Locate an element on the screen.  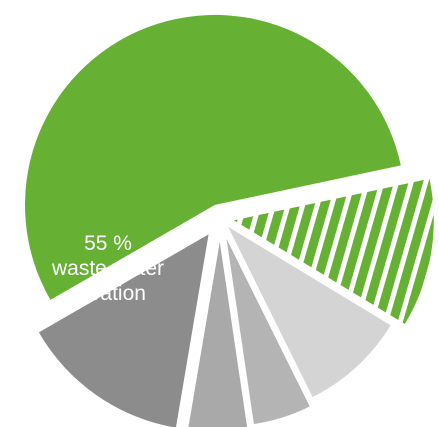
pie-labels: 55 % waste water aeration is located at coordinates (107, 268).